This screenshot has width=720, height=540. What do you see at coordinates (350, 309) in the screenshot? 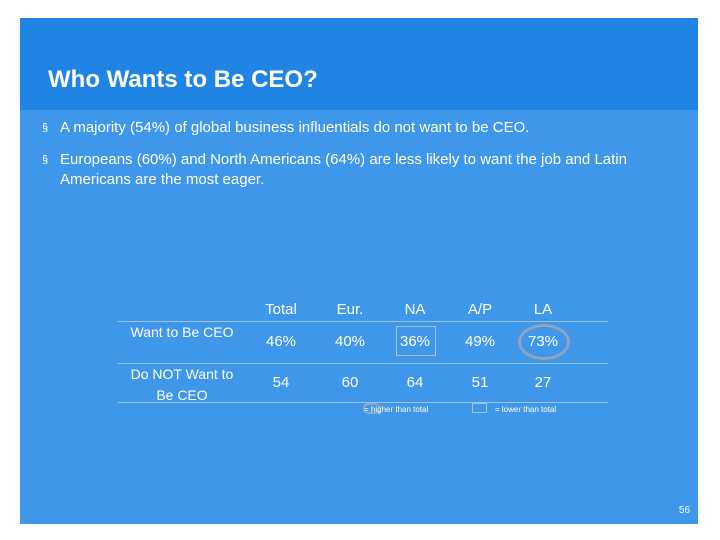
I see `column-header-eur: Eur.` at bounding box center [350, 309].